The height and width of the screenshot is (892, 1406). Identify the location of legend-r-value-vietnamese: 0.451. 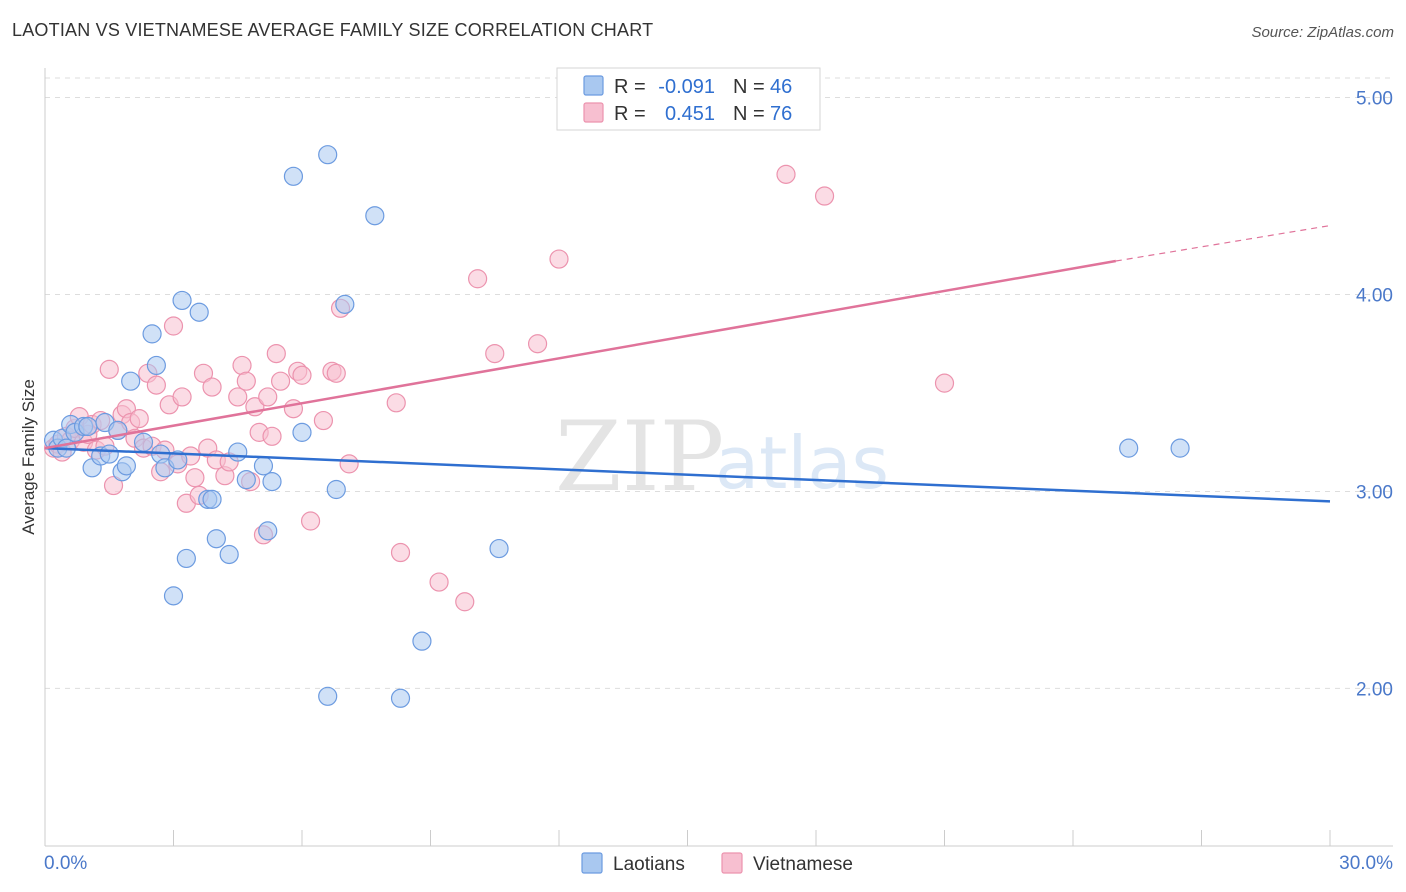
(690, 114).